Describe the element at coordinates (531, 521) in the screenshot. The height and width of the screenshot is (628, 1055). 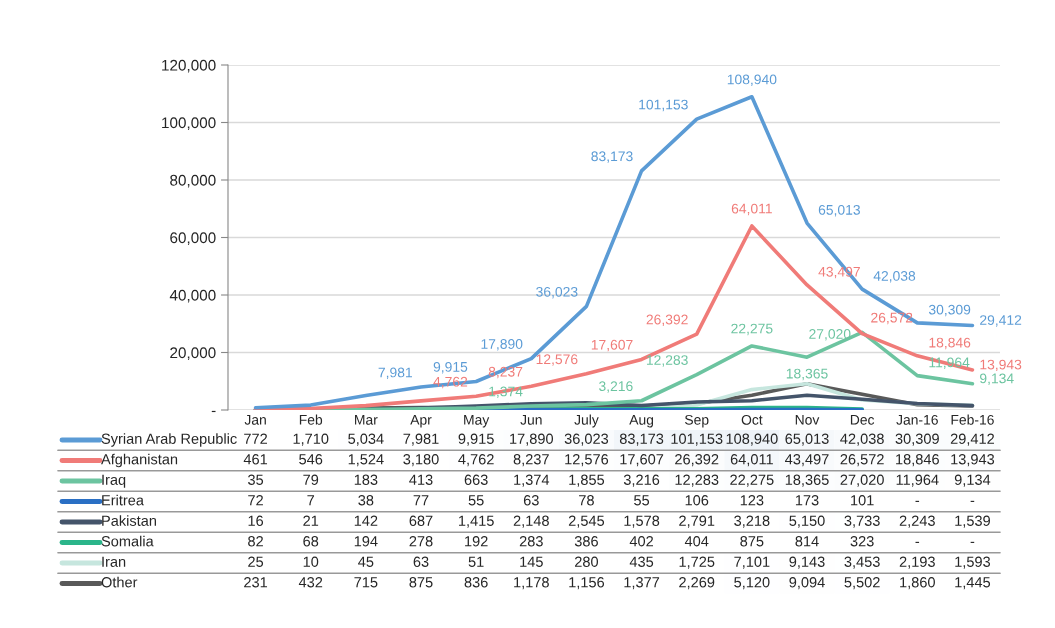
I see `data-label: 2,148` at that location.